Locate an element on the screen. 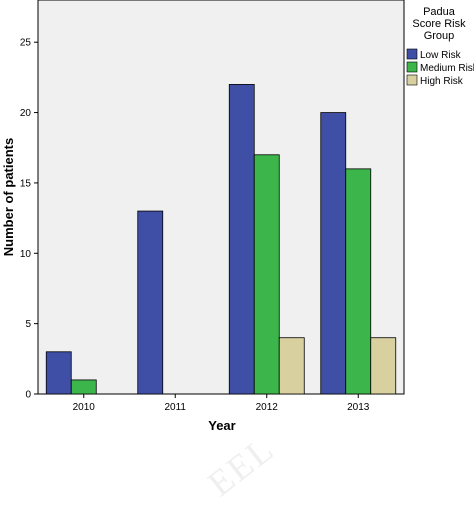  bar-low-risk-2010 is located at coordinates (58, 373).